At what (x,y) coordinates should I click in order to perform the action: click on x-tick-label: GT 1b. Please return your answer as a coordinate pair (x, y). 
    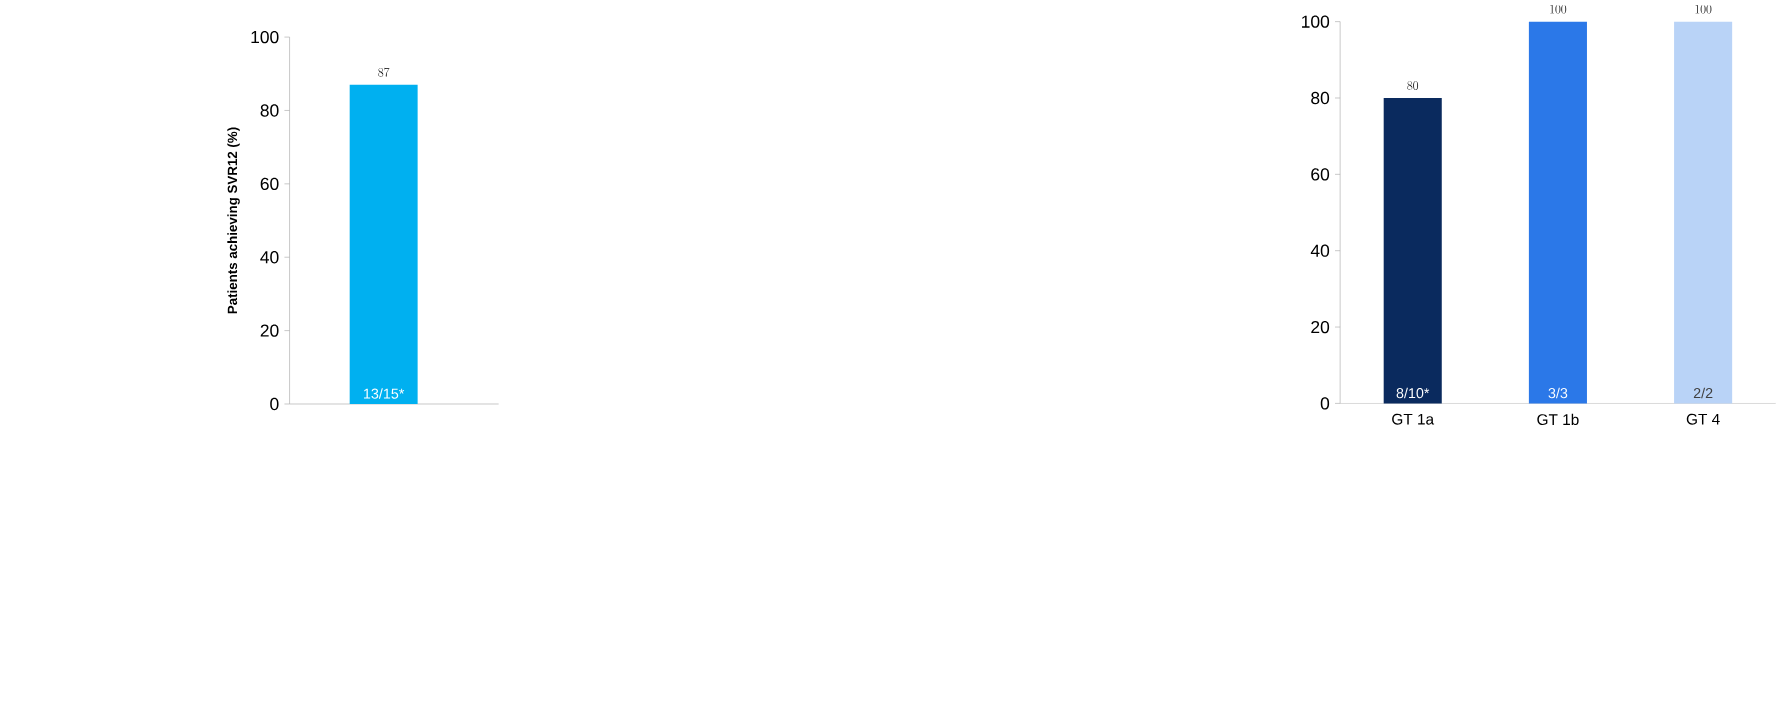
    Looking at the image, I should click on (1558, 419).